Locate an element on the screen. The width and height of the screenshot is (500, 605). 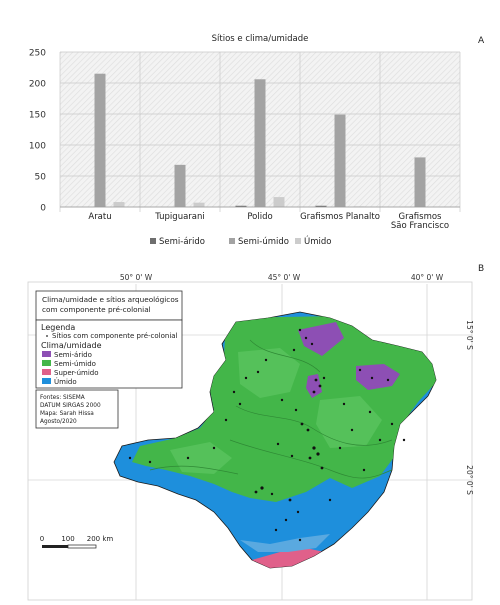
lon-label-2: 45° 0' W is located at coordinates (284, 277).